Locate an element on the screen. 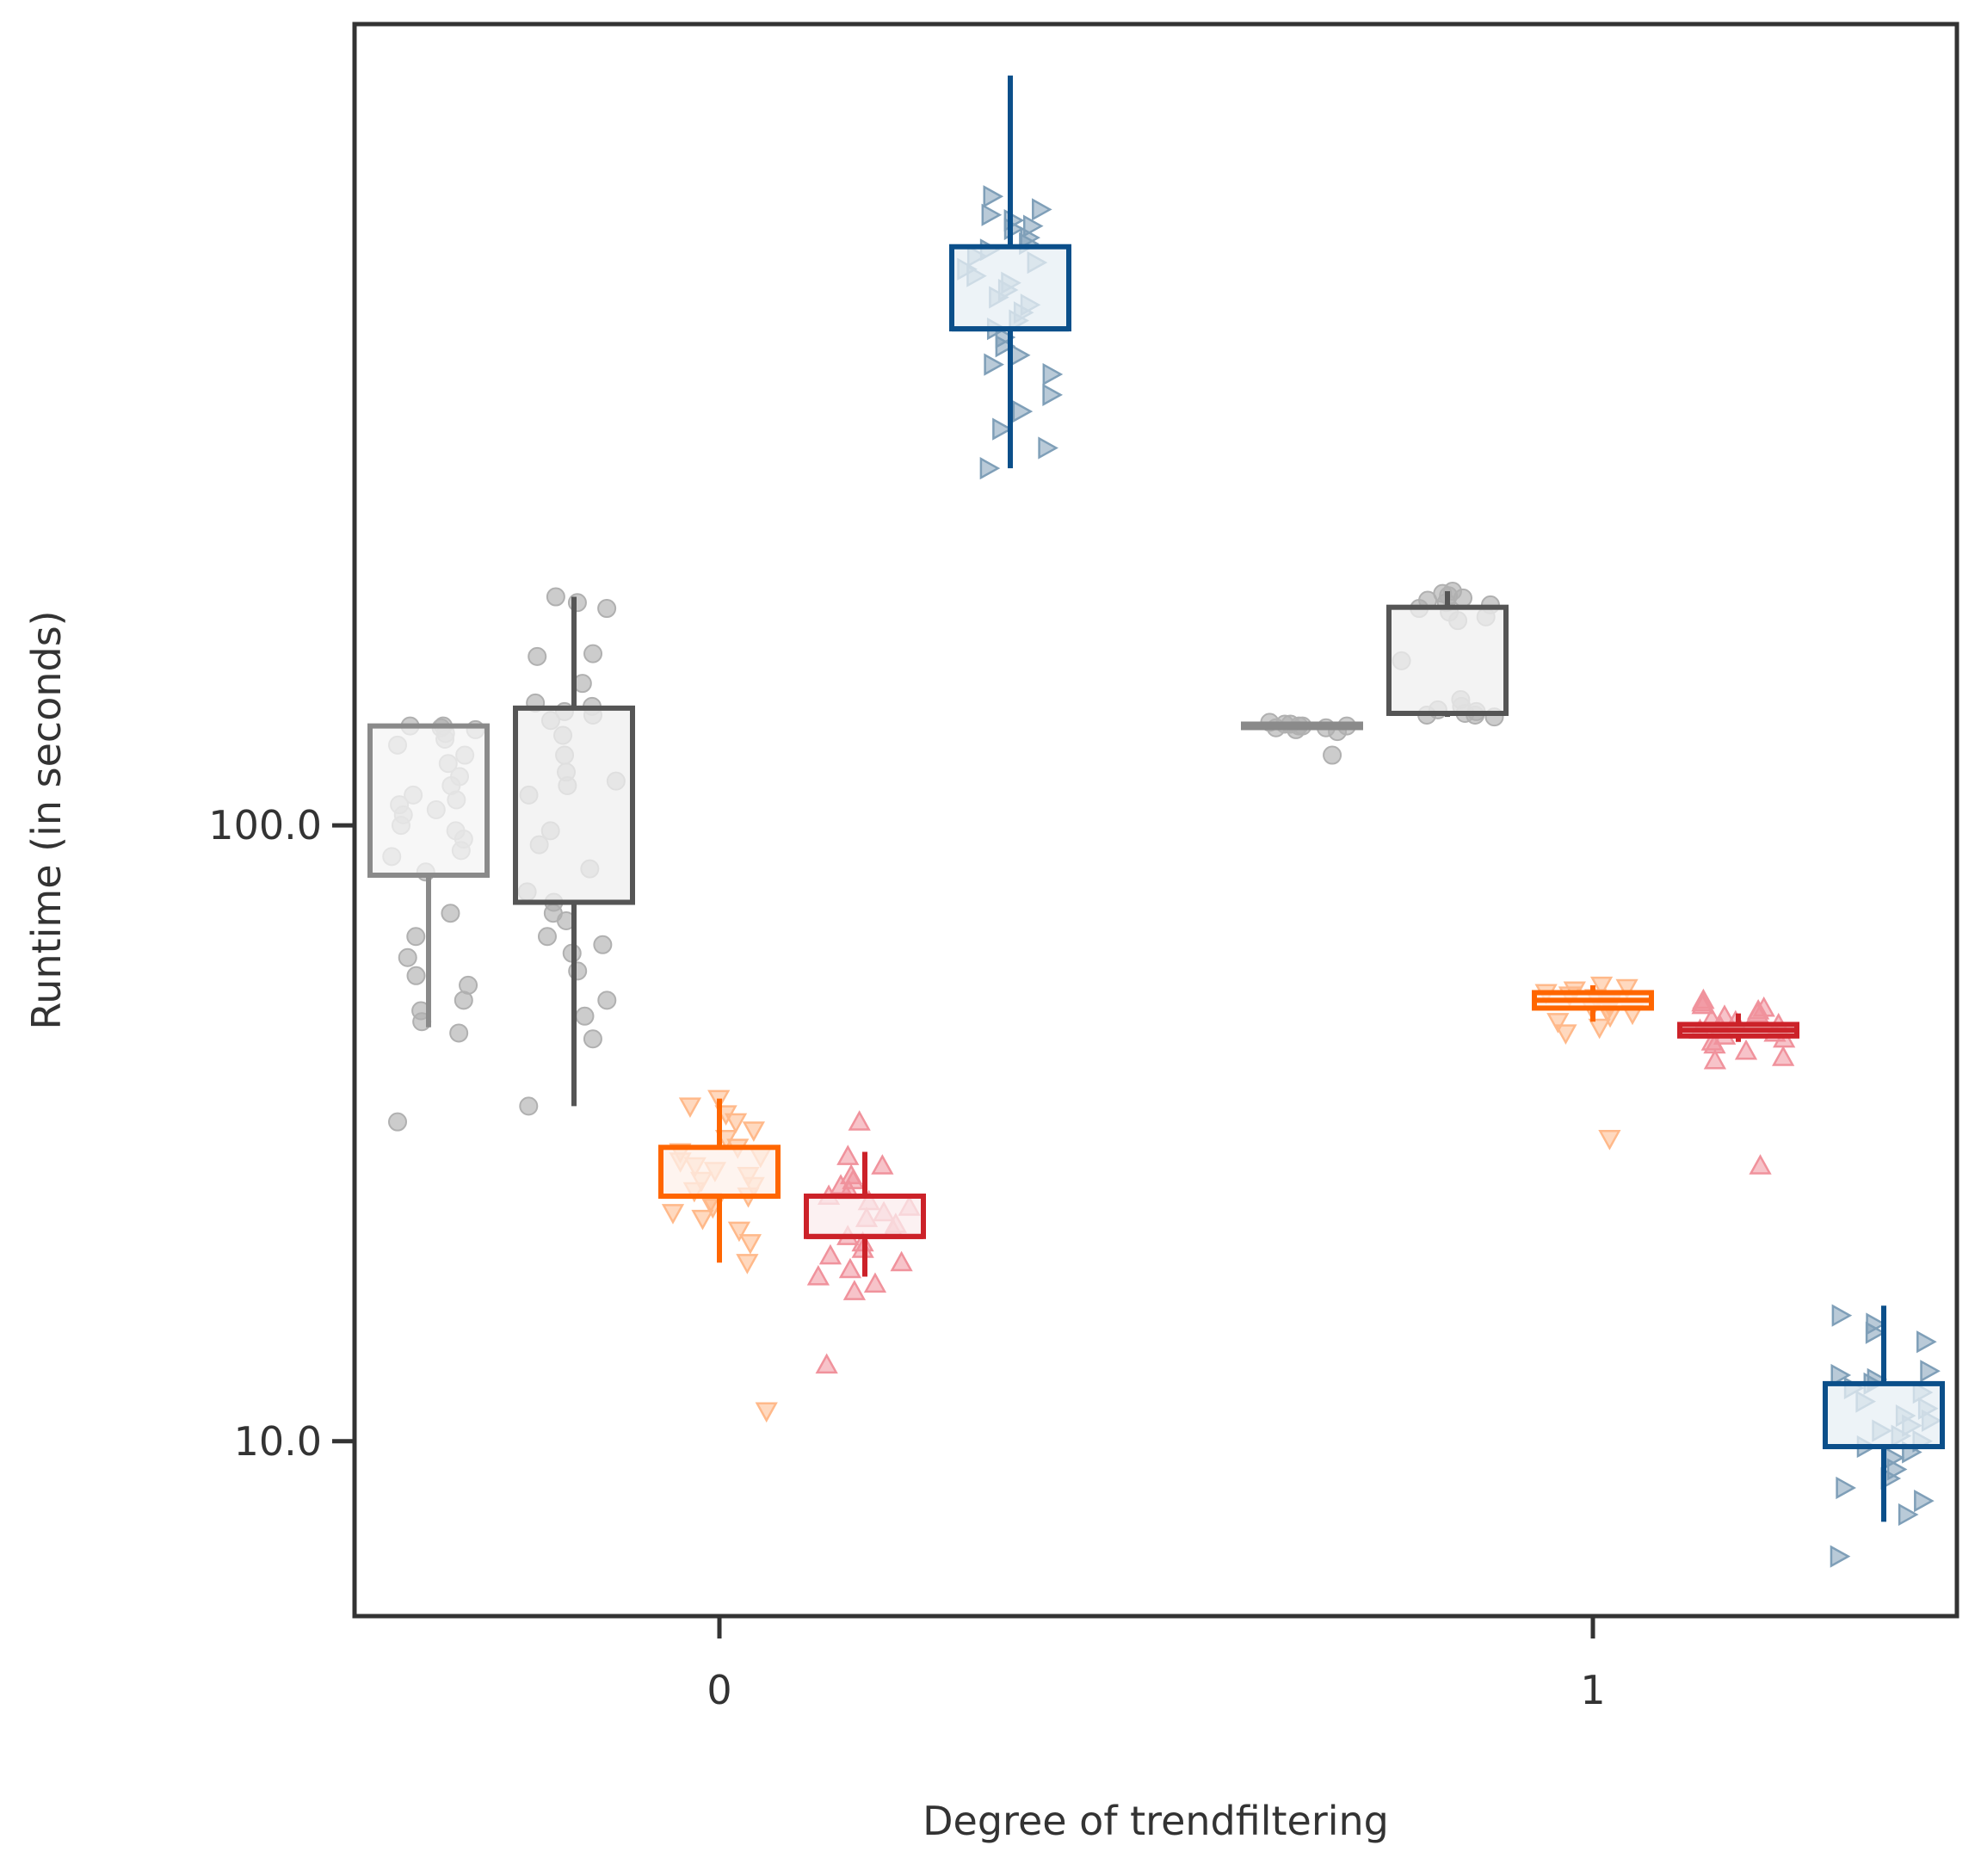  y-axis-title: Runtime (in seconds) is located at coordinates (47, 819).